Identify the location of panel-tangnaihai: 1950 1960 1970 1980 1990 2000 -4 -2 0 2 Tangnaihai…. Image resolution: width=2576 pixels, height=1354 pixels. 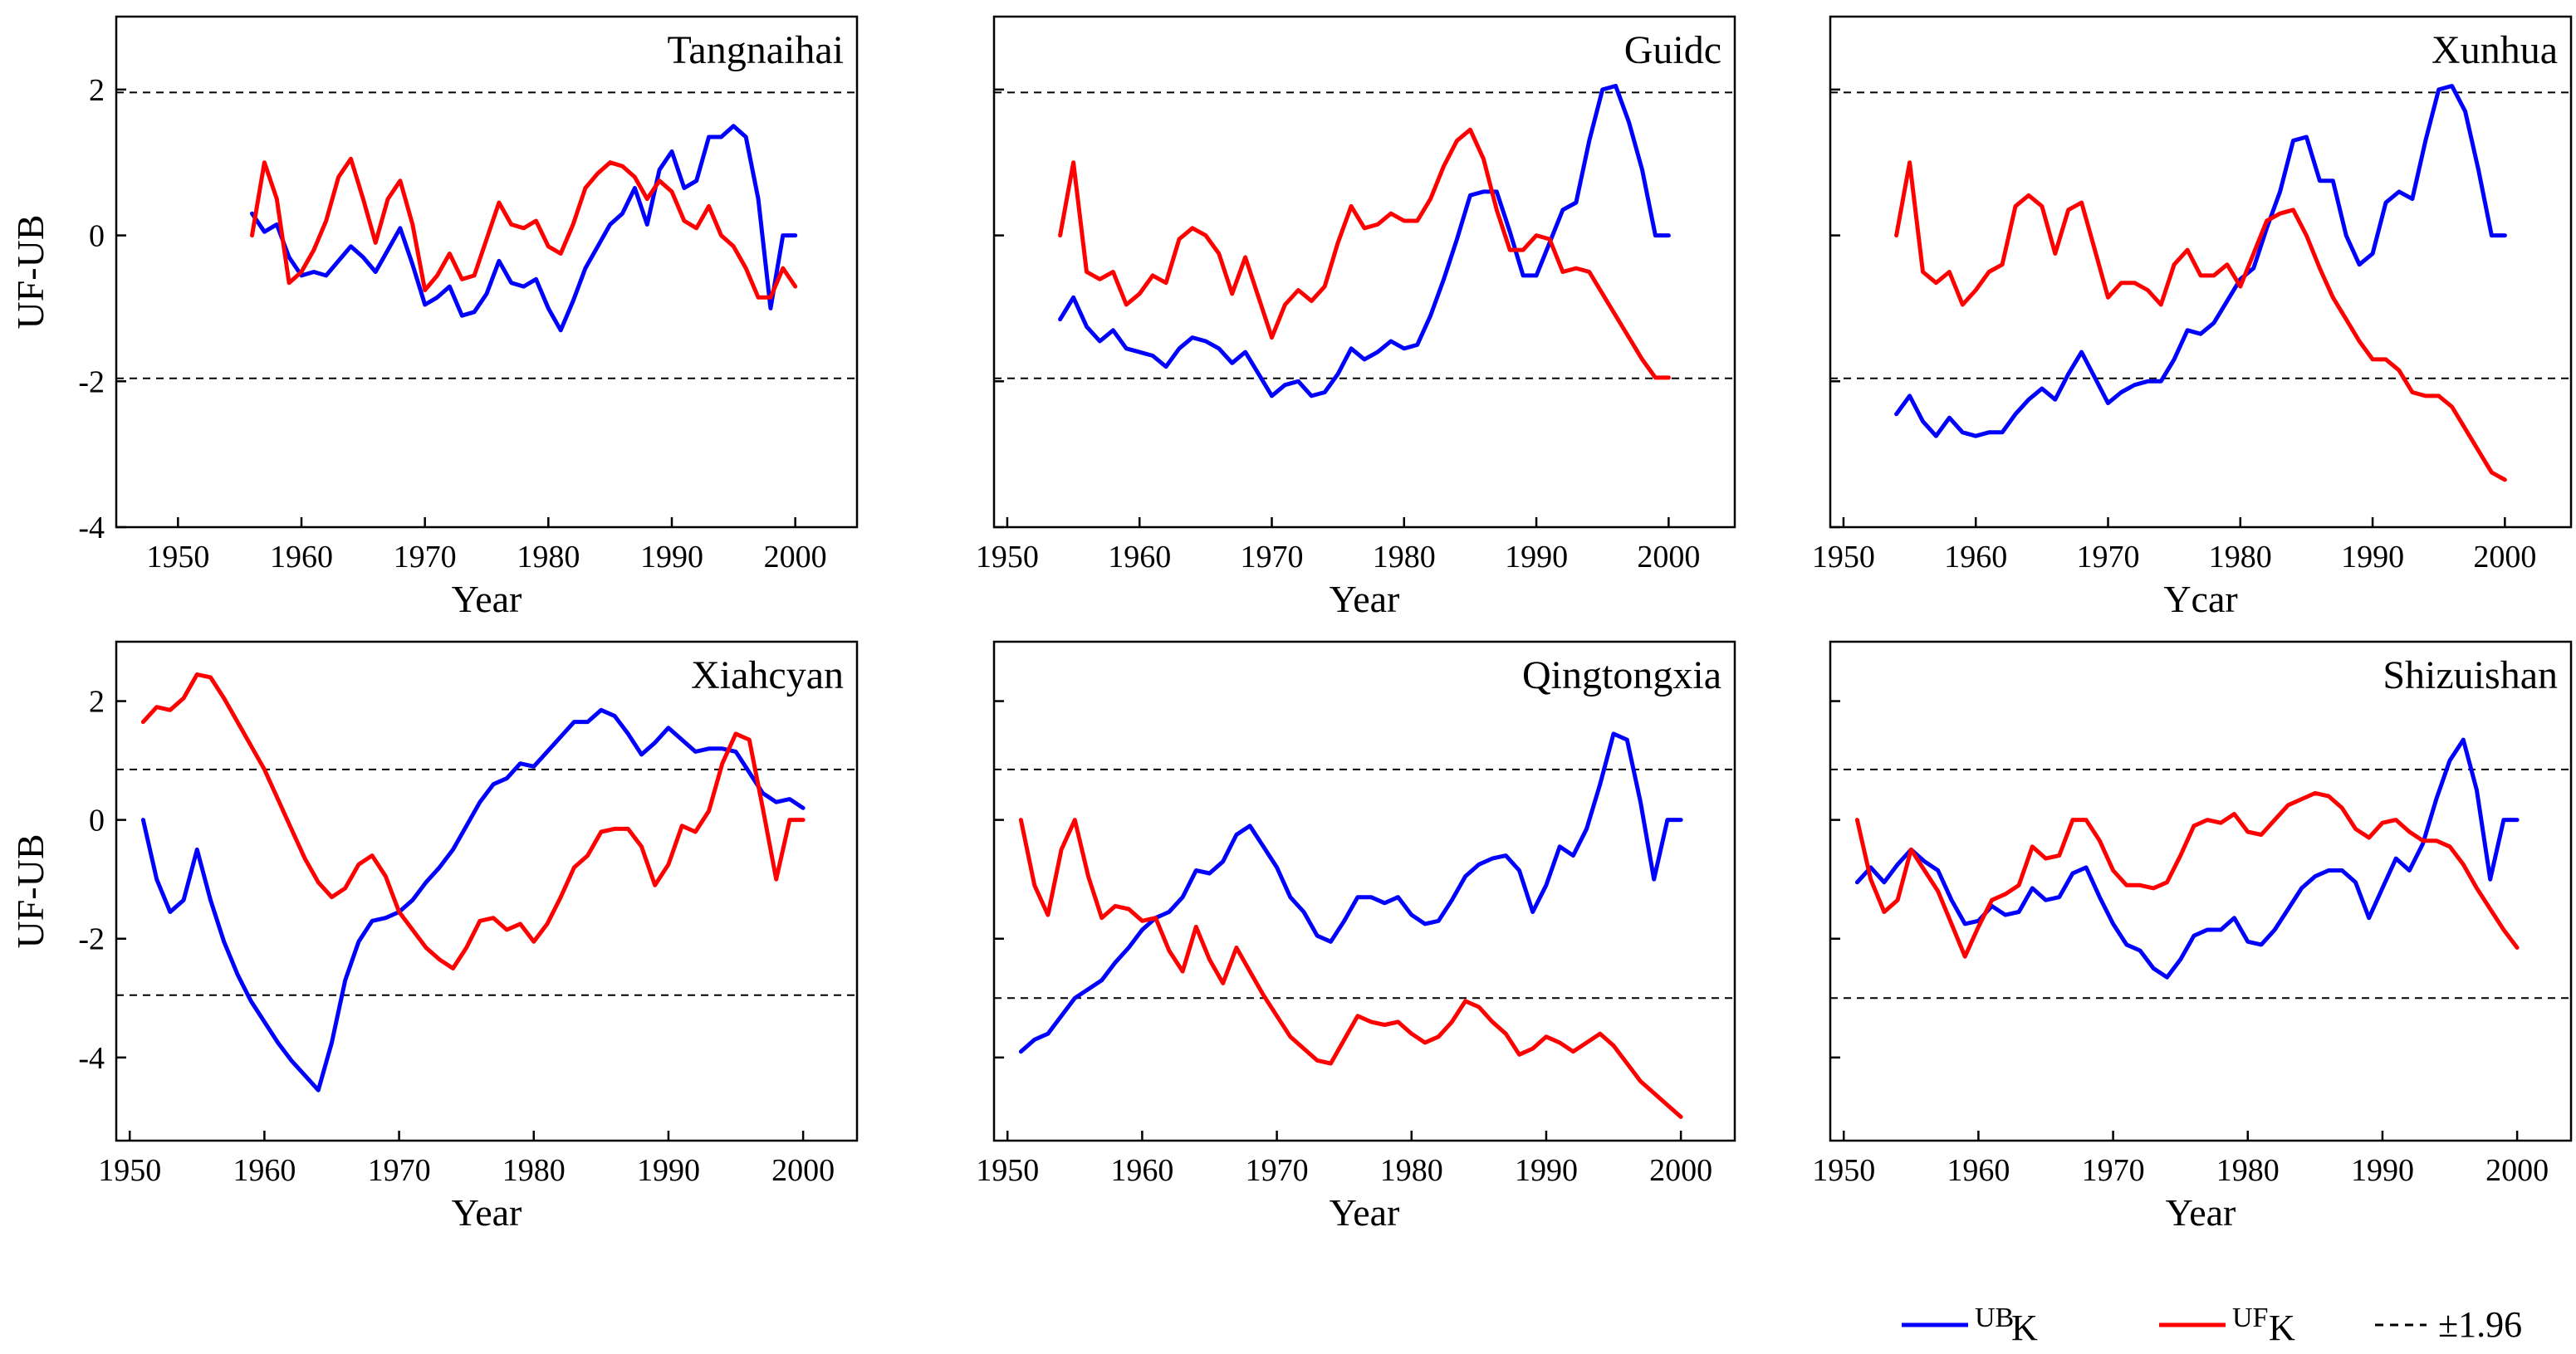
(434, 317).